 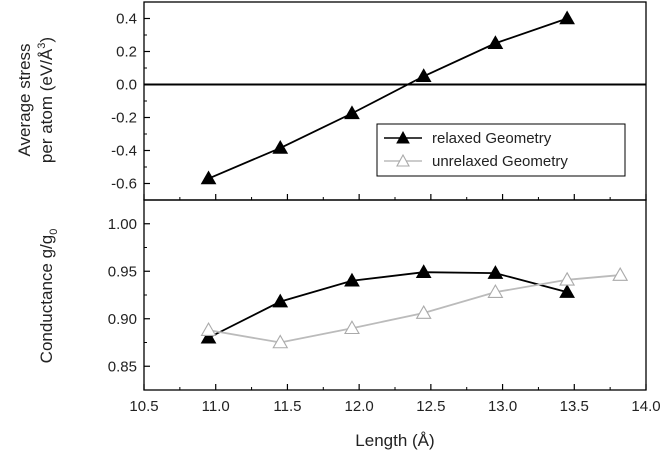 What do you see at coordinates (42, 46) in the screenshot?
I see `top-y-axis-title-sup: 3` at bounding box center [42, 46].